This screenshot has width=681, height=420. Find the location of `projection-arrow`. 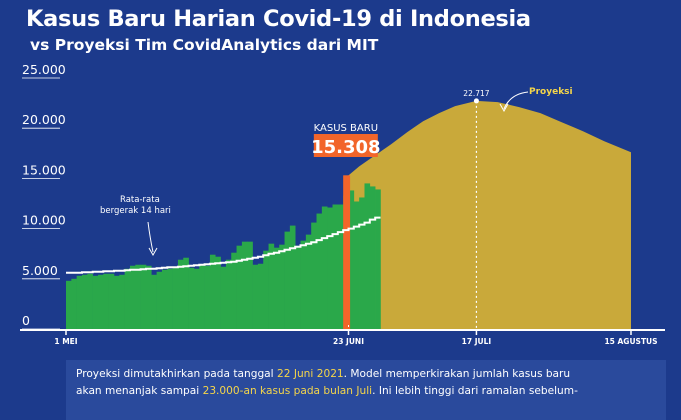

projection-arrow is located at coordinates (516, 100).